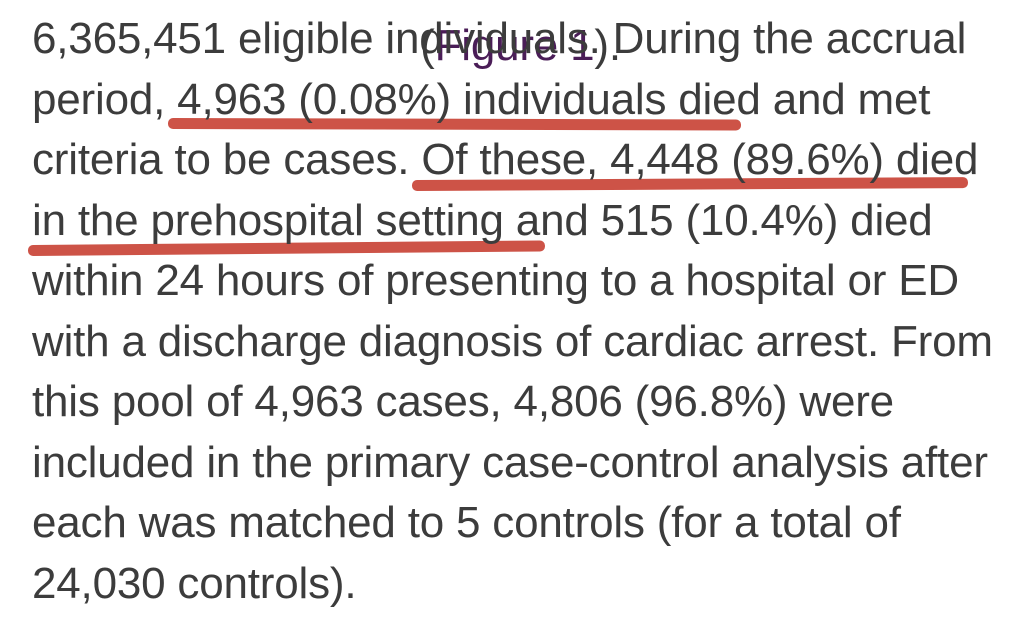 This screenshot has height=620, width=1024. I want to click on text-segment: criteria to be cases., so click(227, 159).